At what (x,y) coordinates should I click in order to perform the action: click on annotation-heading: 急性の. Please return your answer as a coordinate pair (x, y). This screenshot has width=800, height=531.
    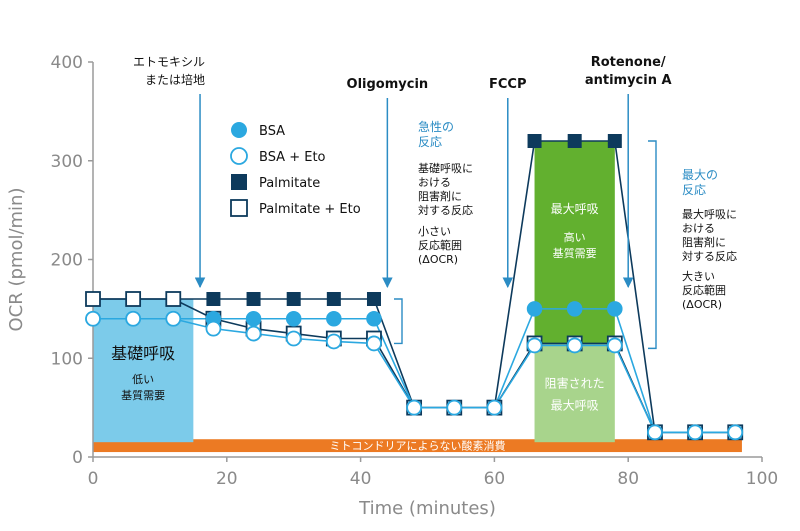
    Looking at the image, I should click on (436, 126).